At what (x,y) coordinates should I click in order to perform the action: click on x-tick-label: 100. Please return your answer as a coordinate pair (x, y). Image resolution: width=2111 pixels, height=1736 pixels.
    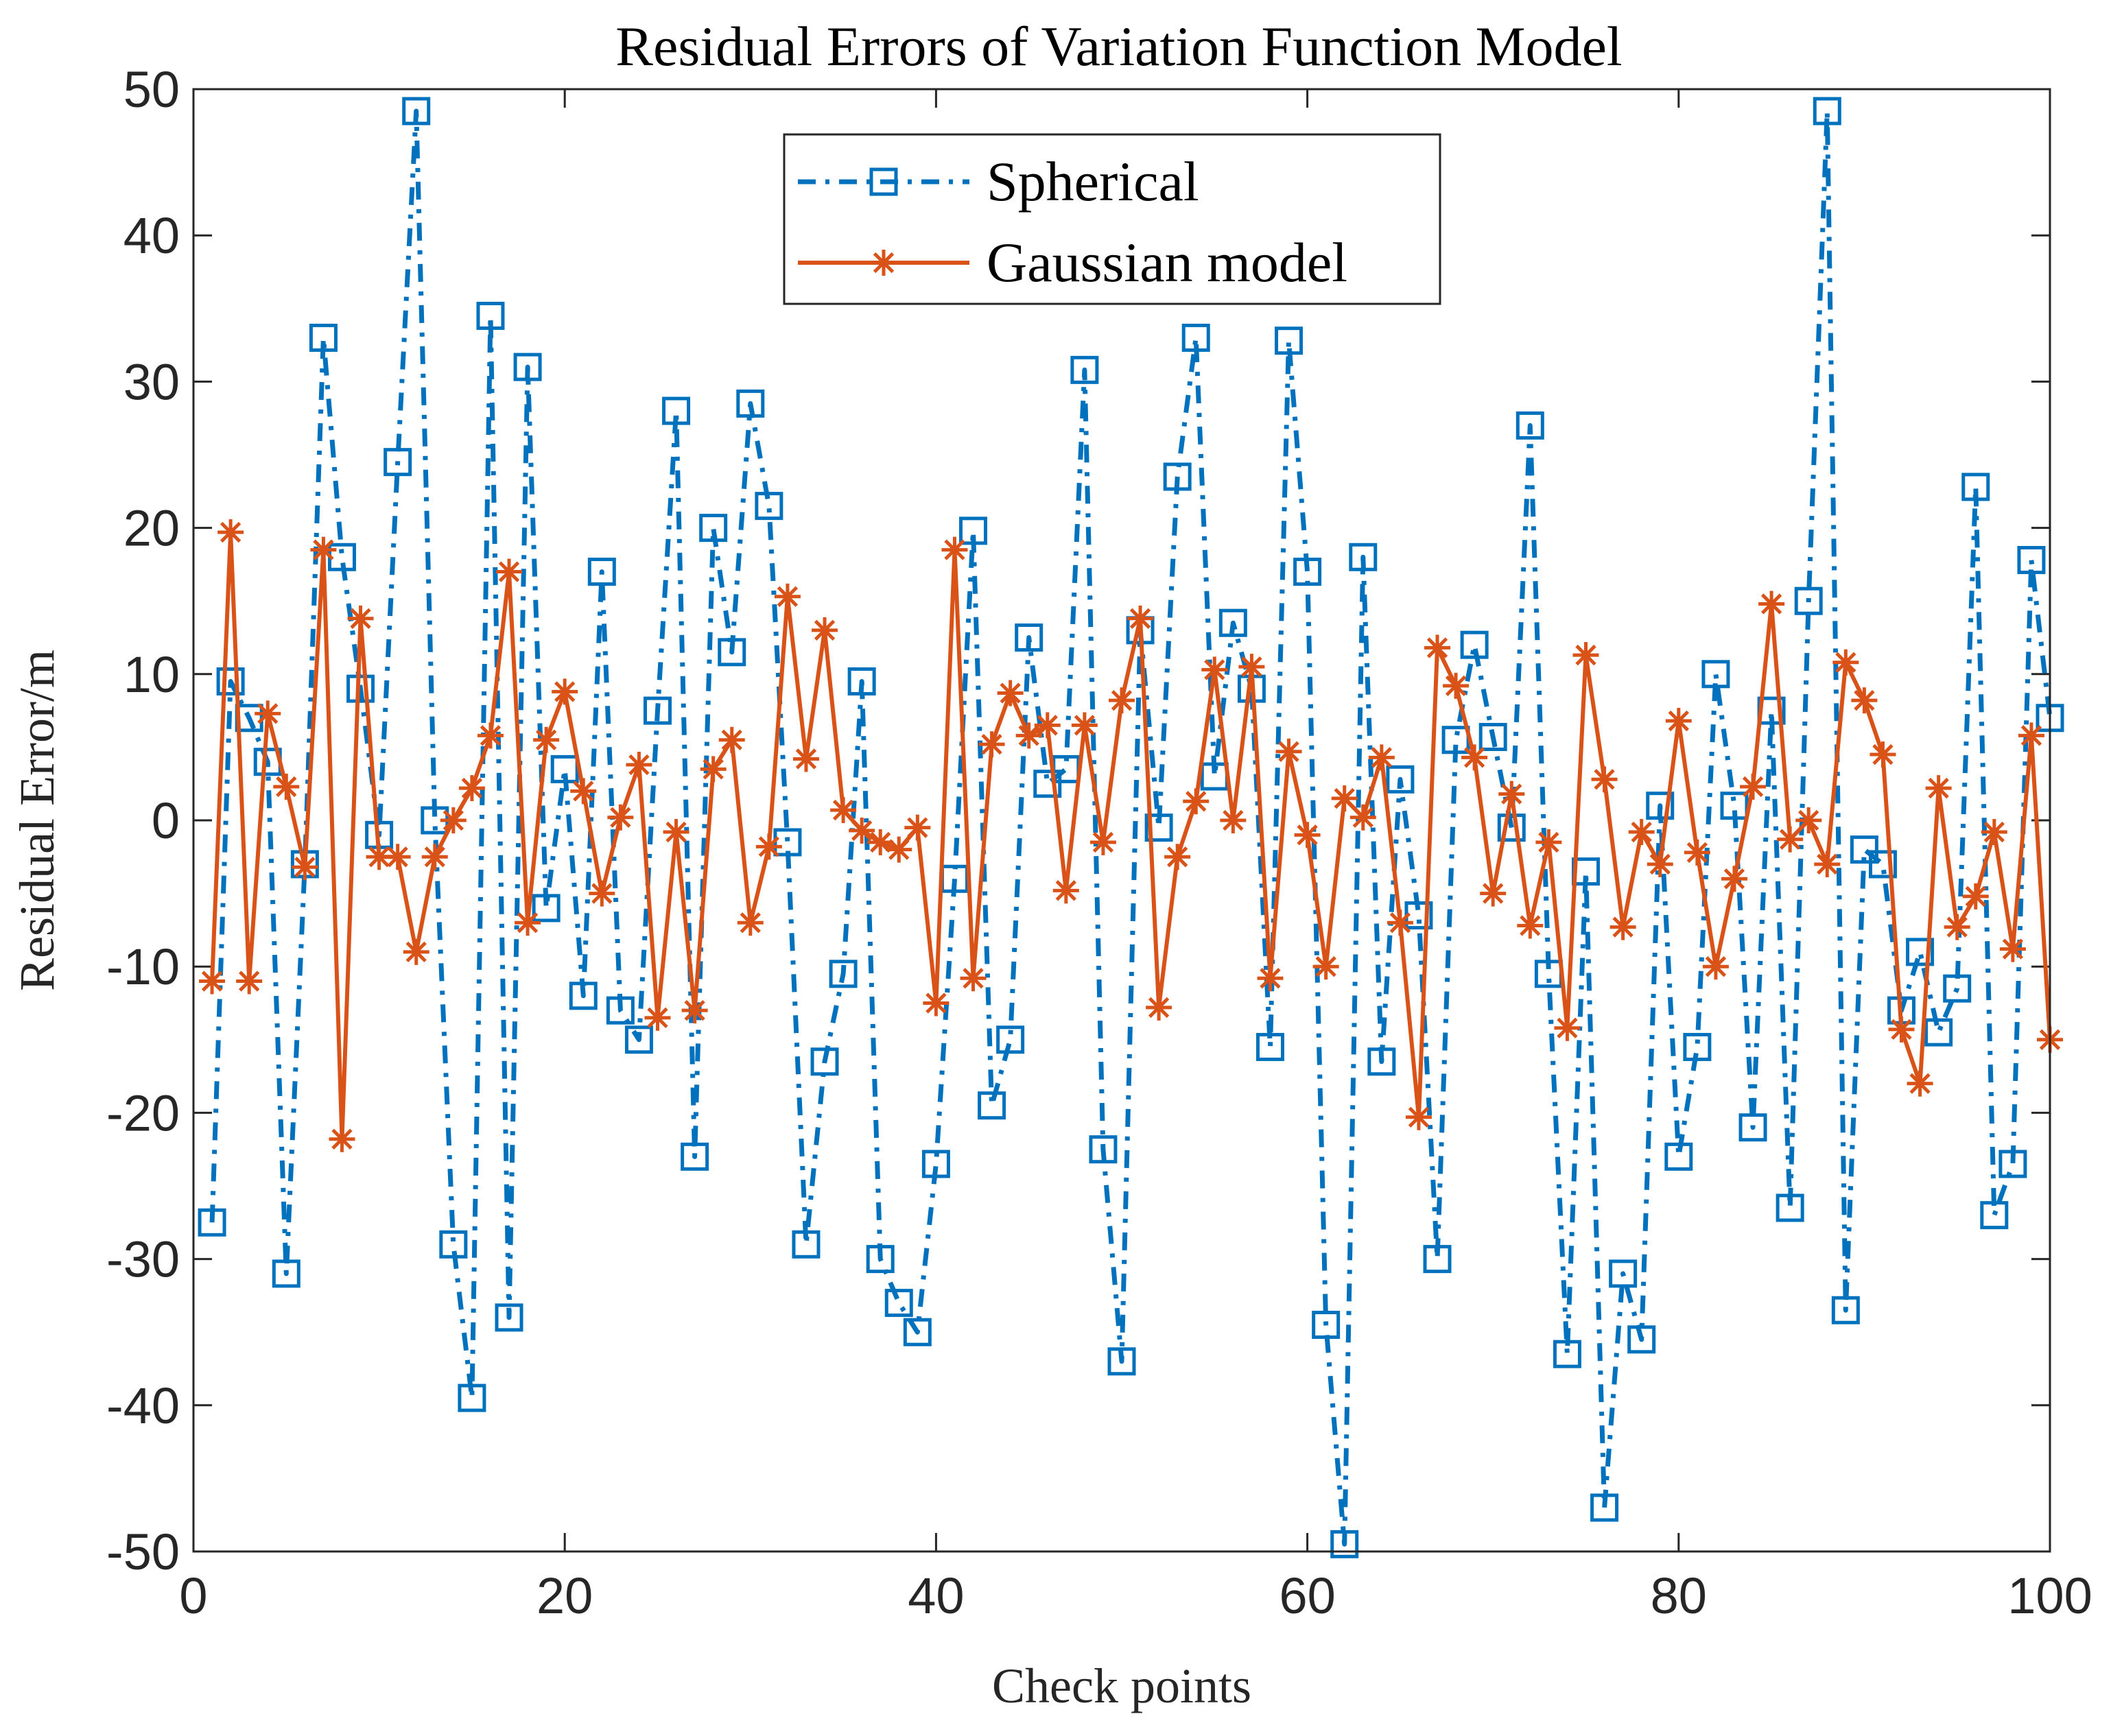
    Looking at the image, I should click on (2049, 1595).